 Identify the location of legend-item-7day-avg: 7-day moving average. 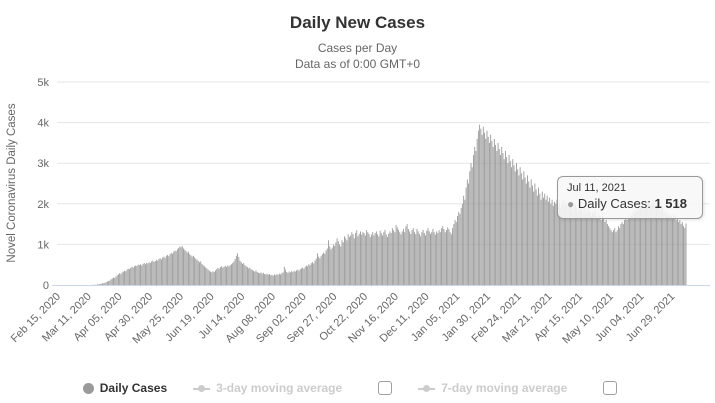
(492, 388).